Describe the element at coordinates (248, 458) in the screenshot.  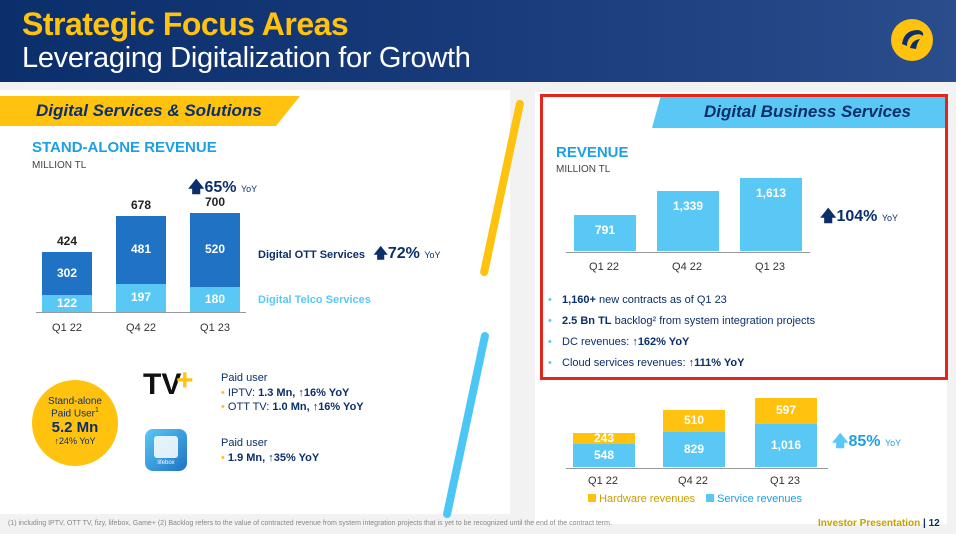
I see `lifebox-value: 1.9 Mn,` at that location.